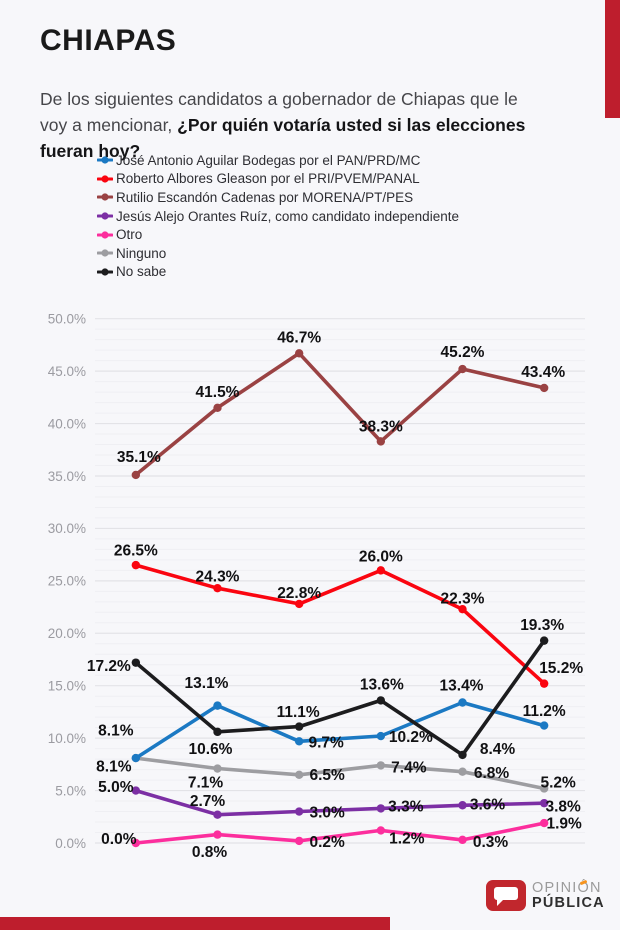 This screenshot has height=930, width=620. I want to click on data-point-label: 19.3%, so click(542, 625).